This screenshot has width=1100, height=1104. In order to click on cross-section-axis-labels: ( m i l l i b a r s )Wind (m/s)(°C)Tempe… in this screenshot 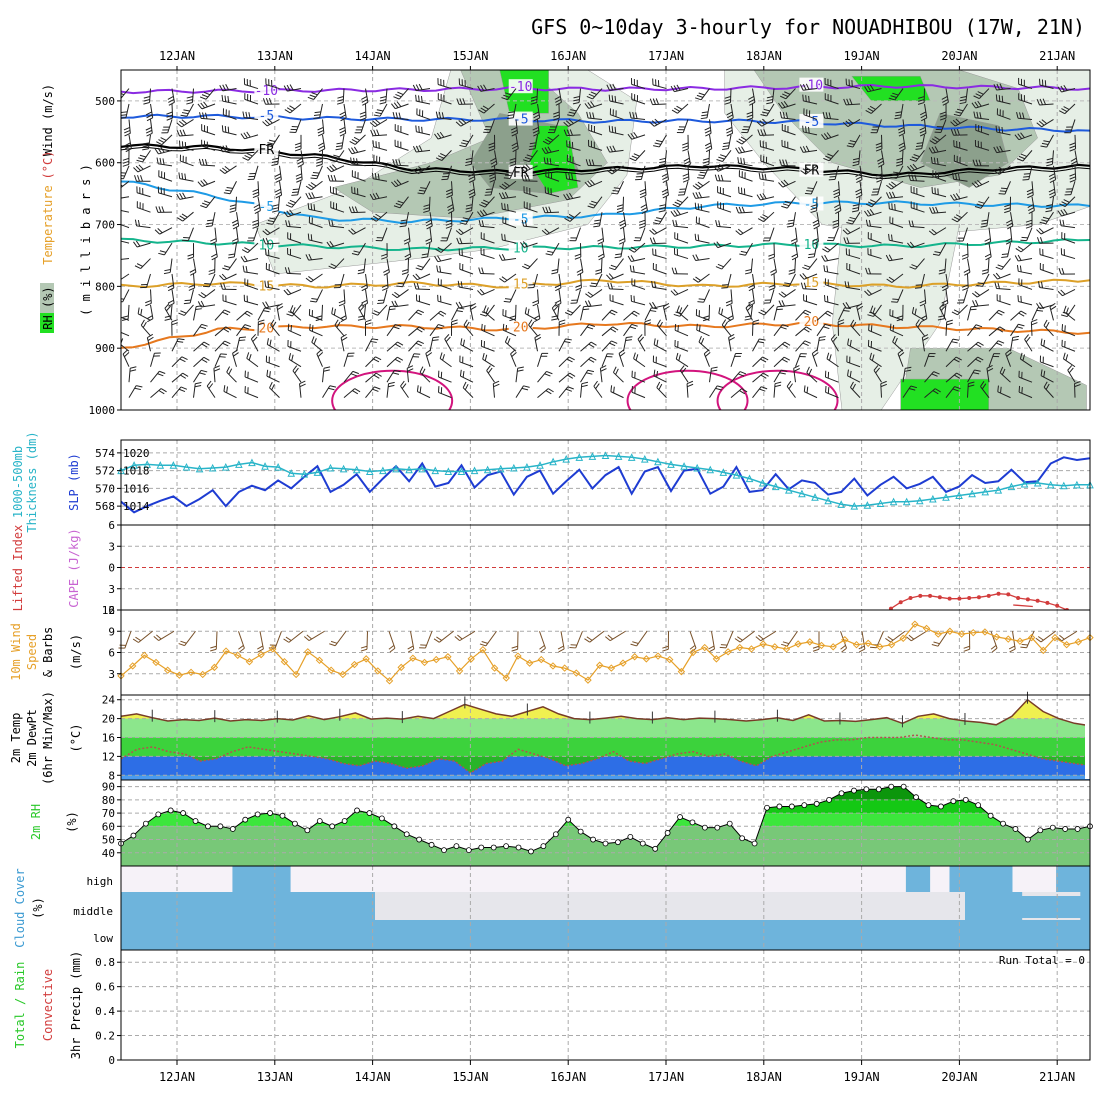, I will do `click(66, 208)`.